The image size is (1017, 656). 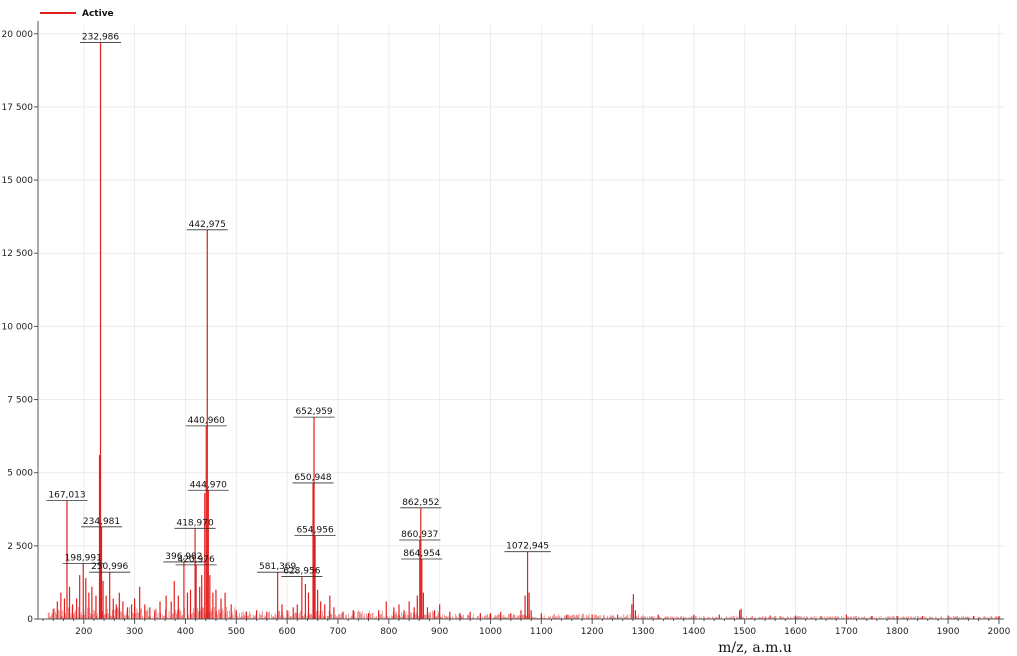 I want to click on x-tick-label: 1400, so click(x=693, y=632).